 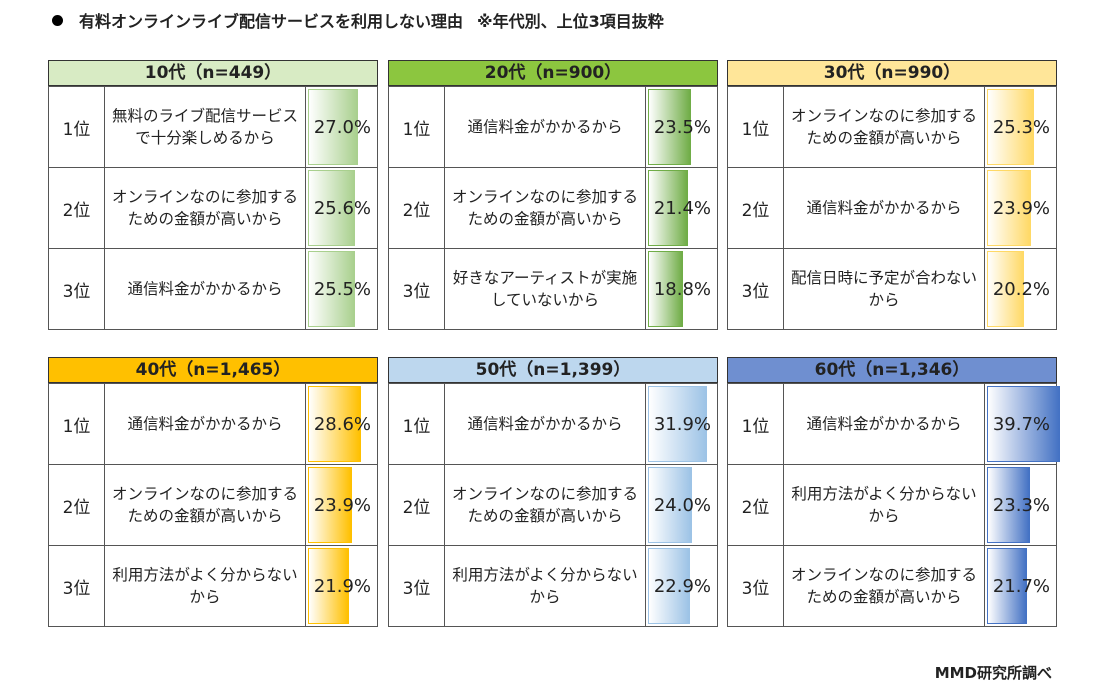 I want to click on value-label: 21.7%, so click(x=1021, y=586).